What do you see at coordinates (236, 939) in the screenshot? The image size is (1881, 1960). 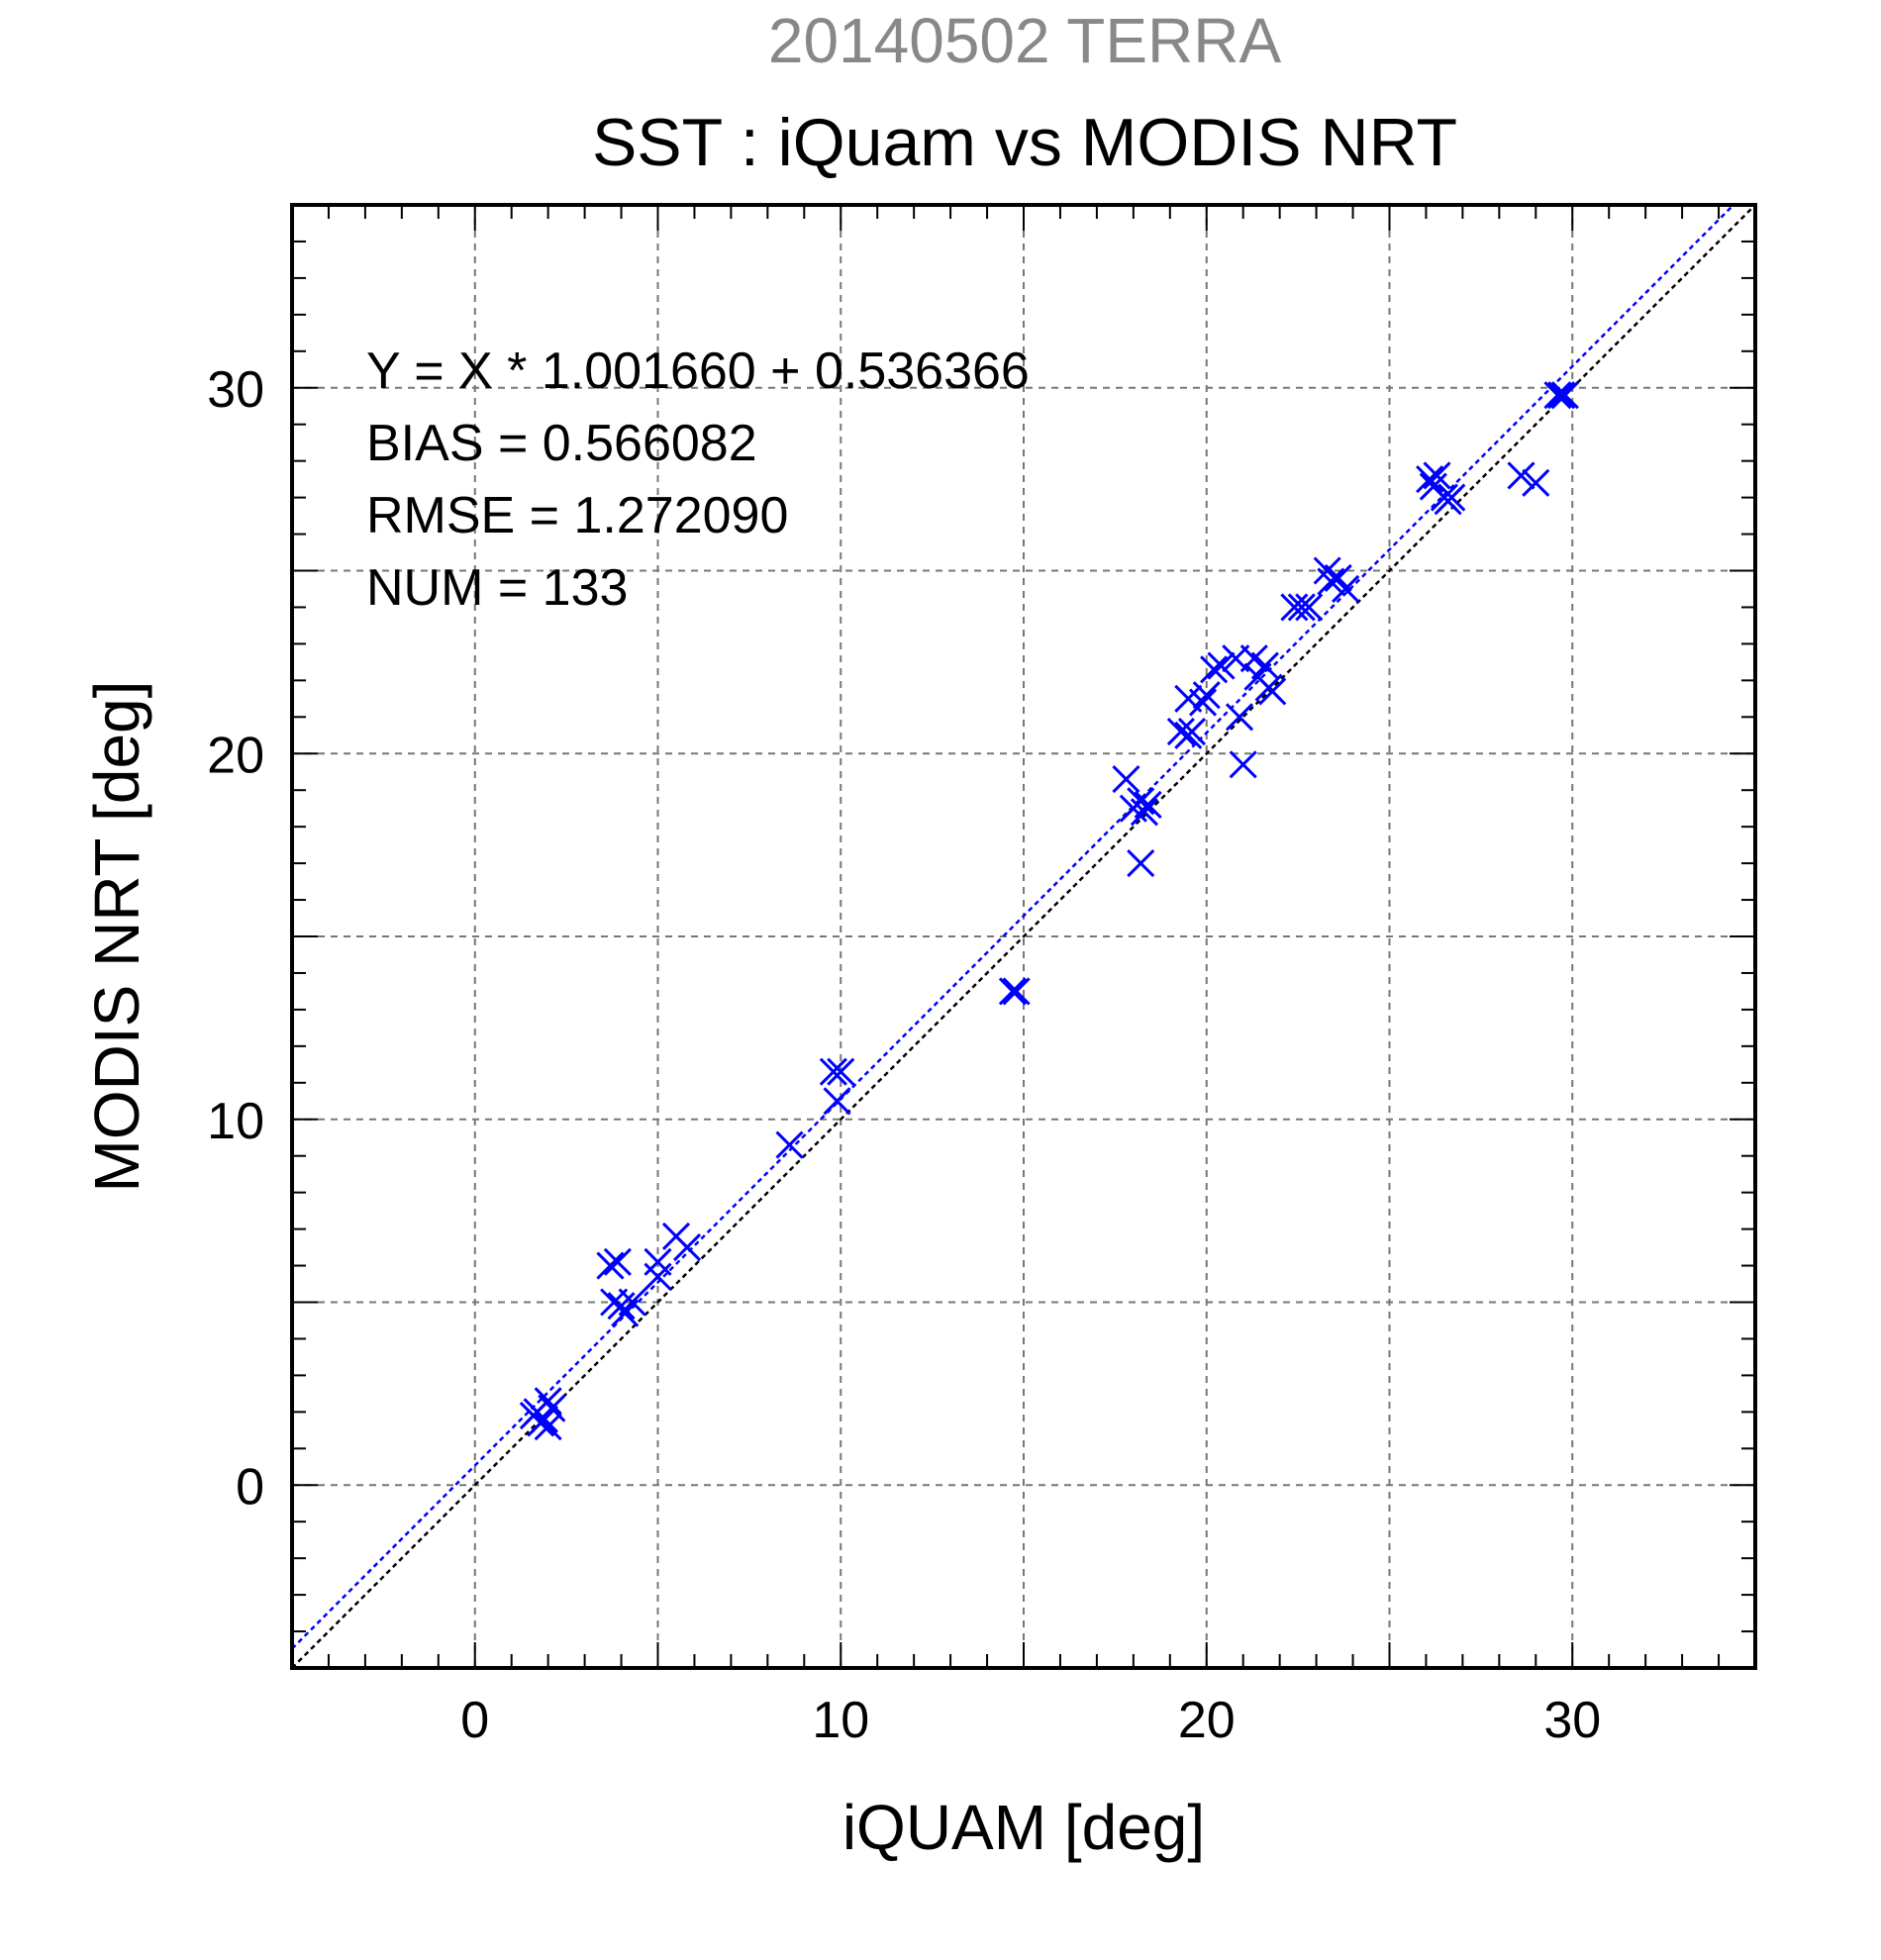 I see `y-tick-labels: 0 10 20 30` at bounding box center [236, 939].